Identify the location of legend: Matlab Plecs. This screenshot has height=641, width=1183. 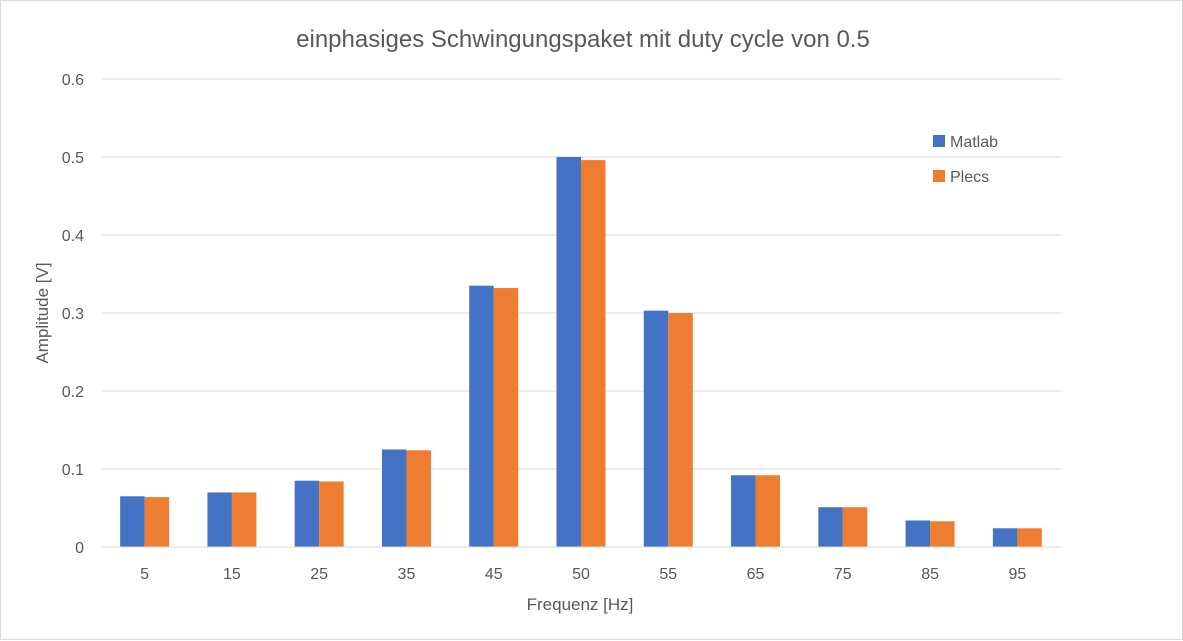
(965, 160).